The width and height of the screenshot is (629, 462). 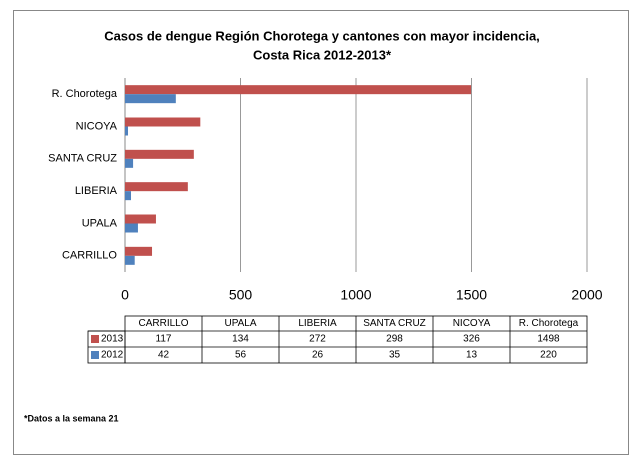 I want to click on table-value: 42, so click(x=164, y=355).